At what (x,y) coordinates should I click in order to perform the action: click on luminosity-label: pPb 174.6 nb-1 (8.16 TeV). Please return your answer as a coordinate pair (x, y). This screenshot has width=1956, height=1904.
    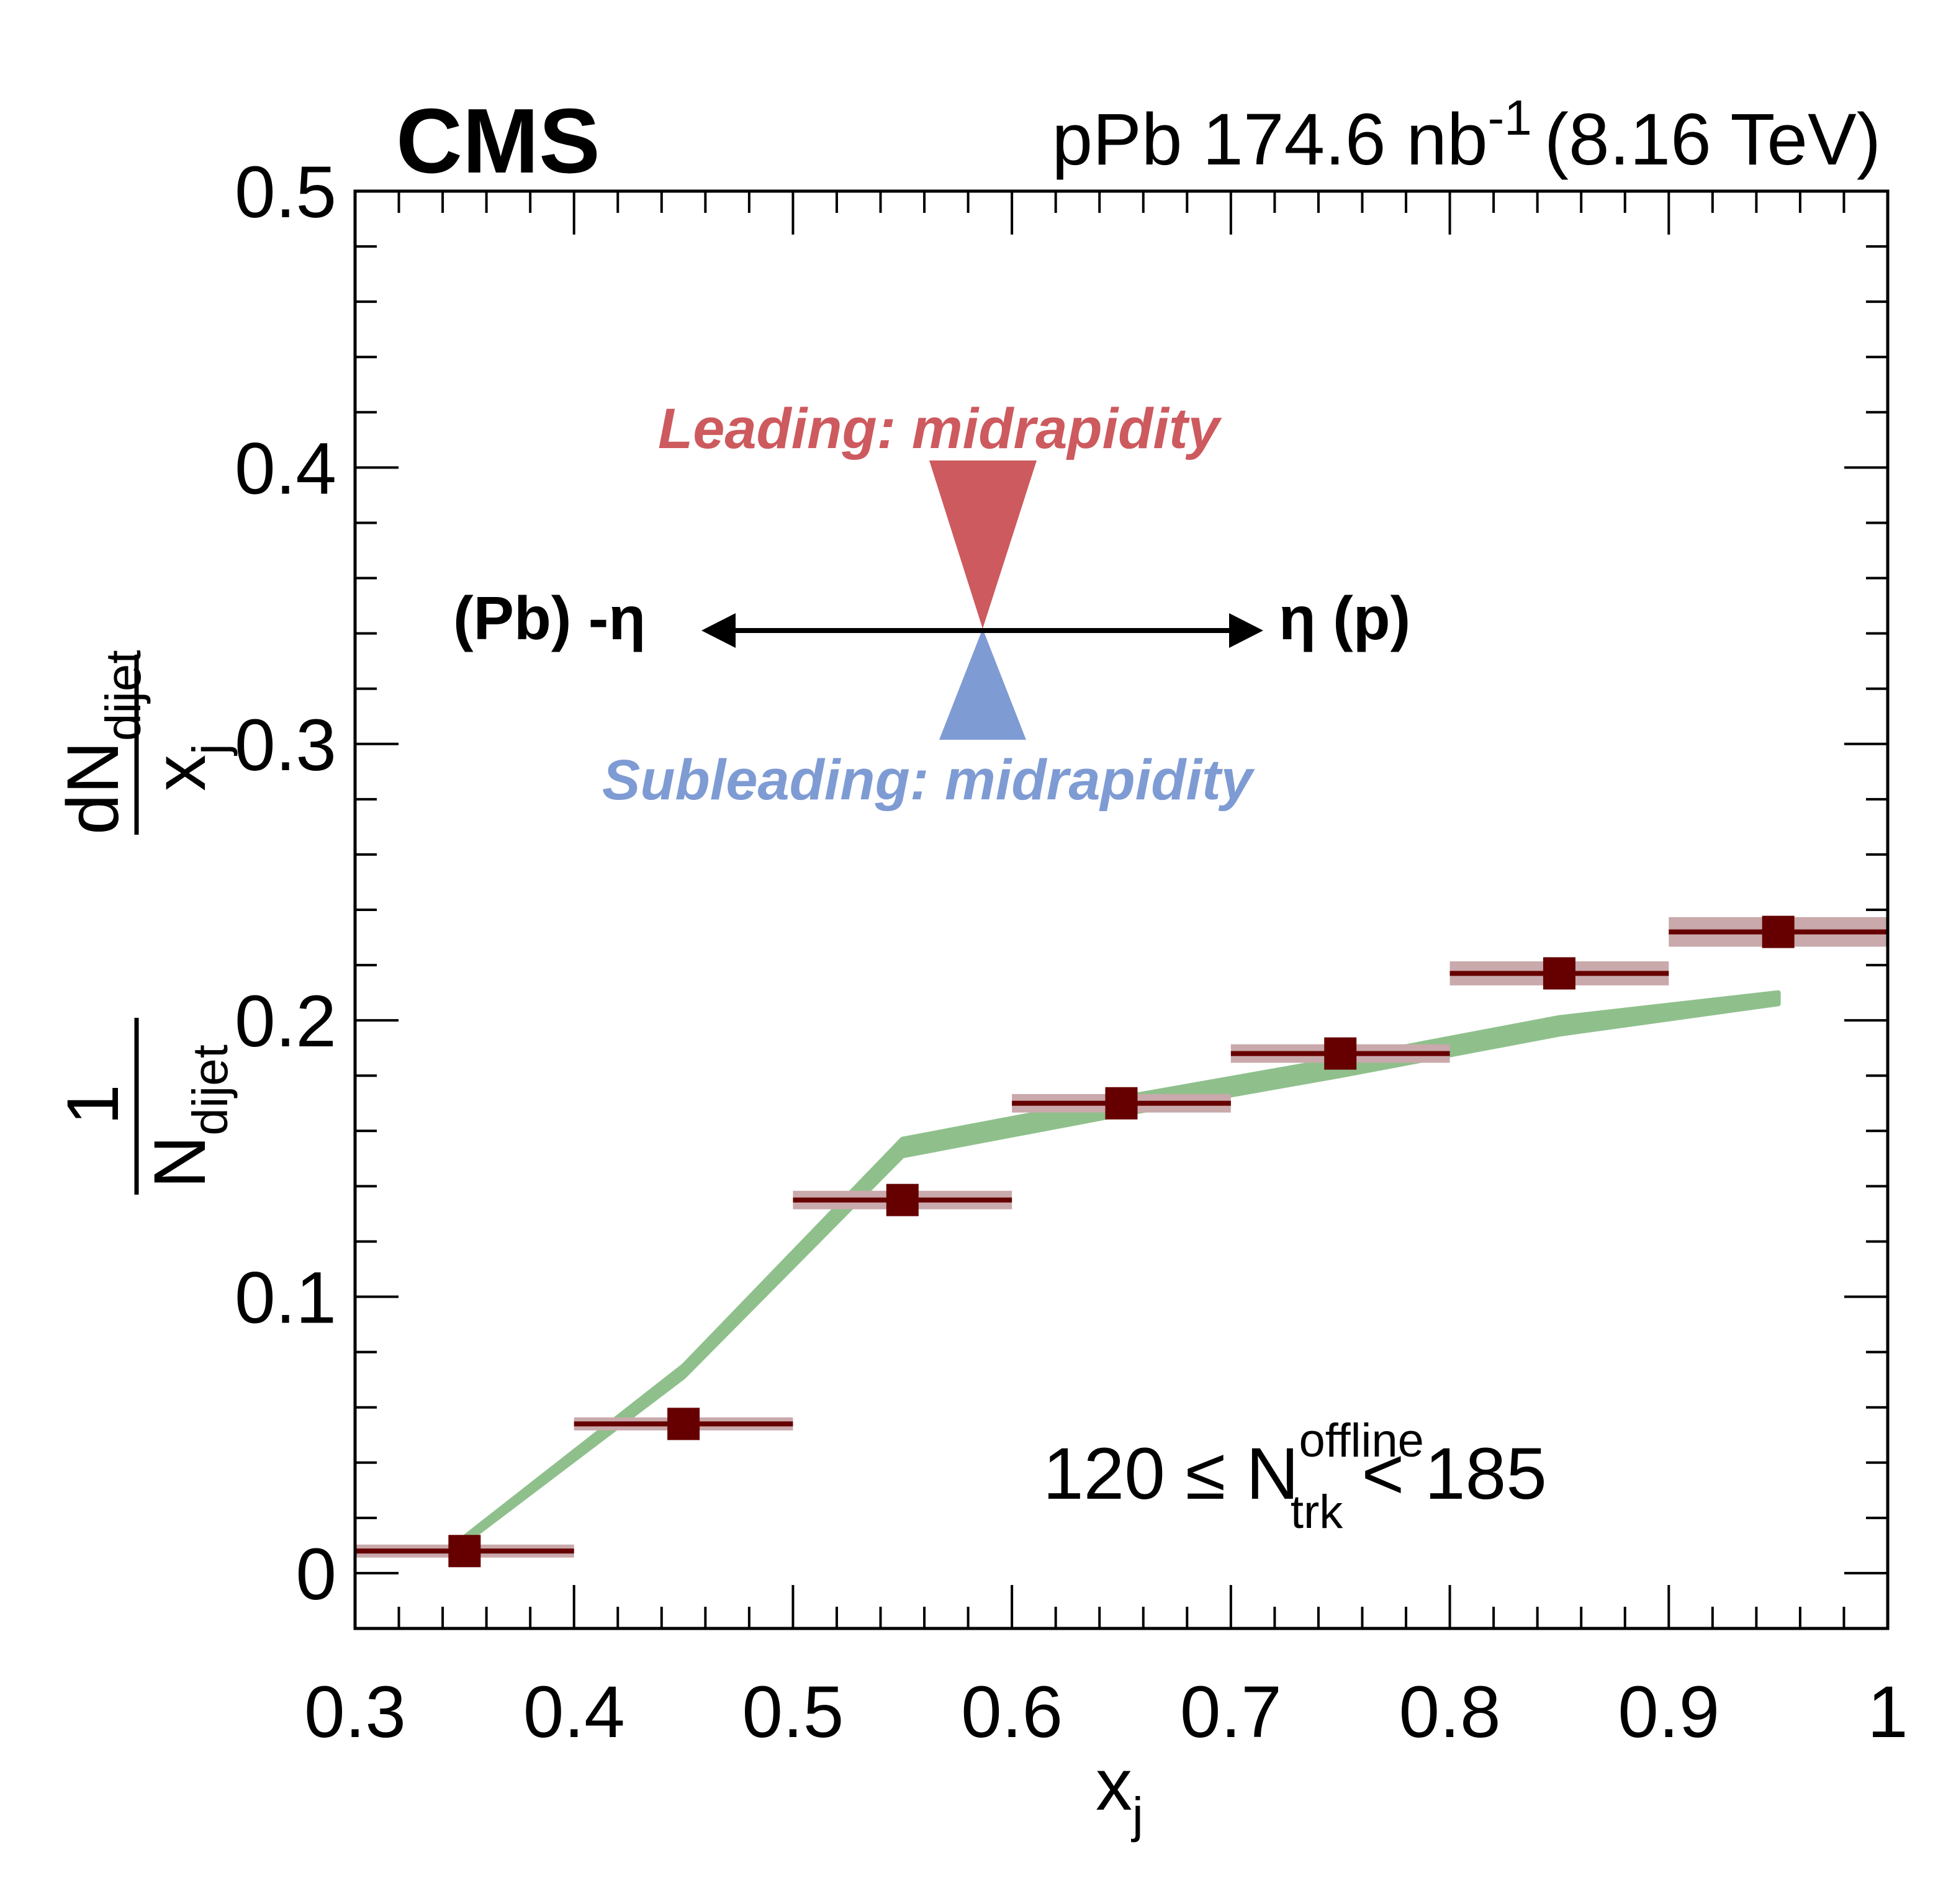
    Looking at the image, I should click on (1466, 135).